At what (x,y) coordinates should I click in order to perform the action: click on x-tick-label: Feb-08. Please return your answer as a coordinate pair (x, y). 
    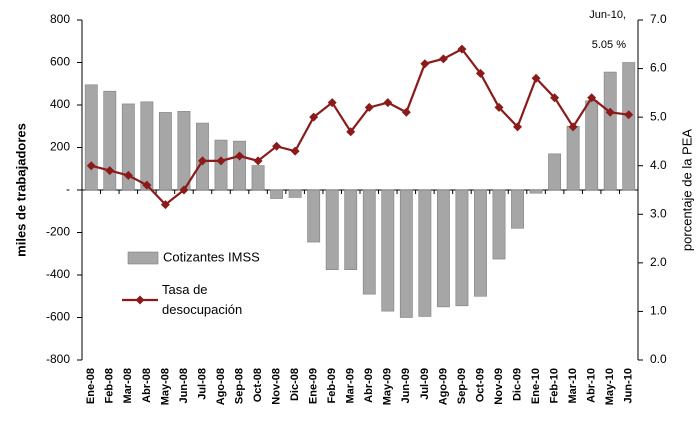
    Looking at the image, I should click on (110, 385).